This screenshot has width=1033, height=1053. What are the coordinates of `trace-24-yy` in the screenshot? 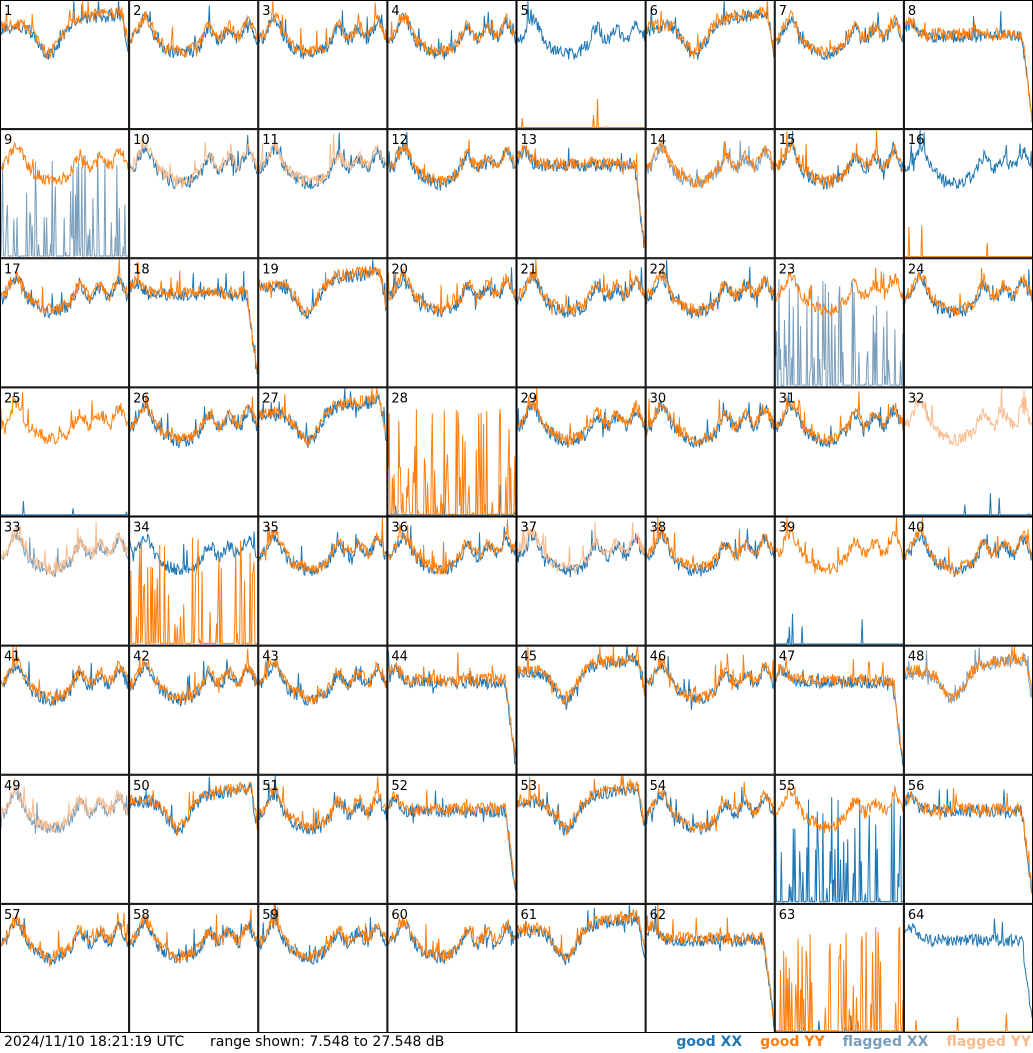 It's located at (968, 292).